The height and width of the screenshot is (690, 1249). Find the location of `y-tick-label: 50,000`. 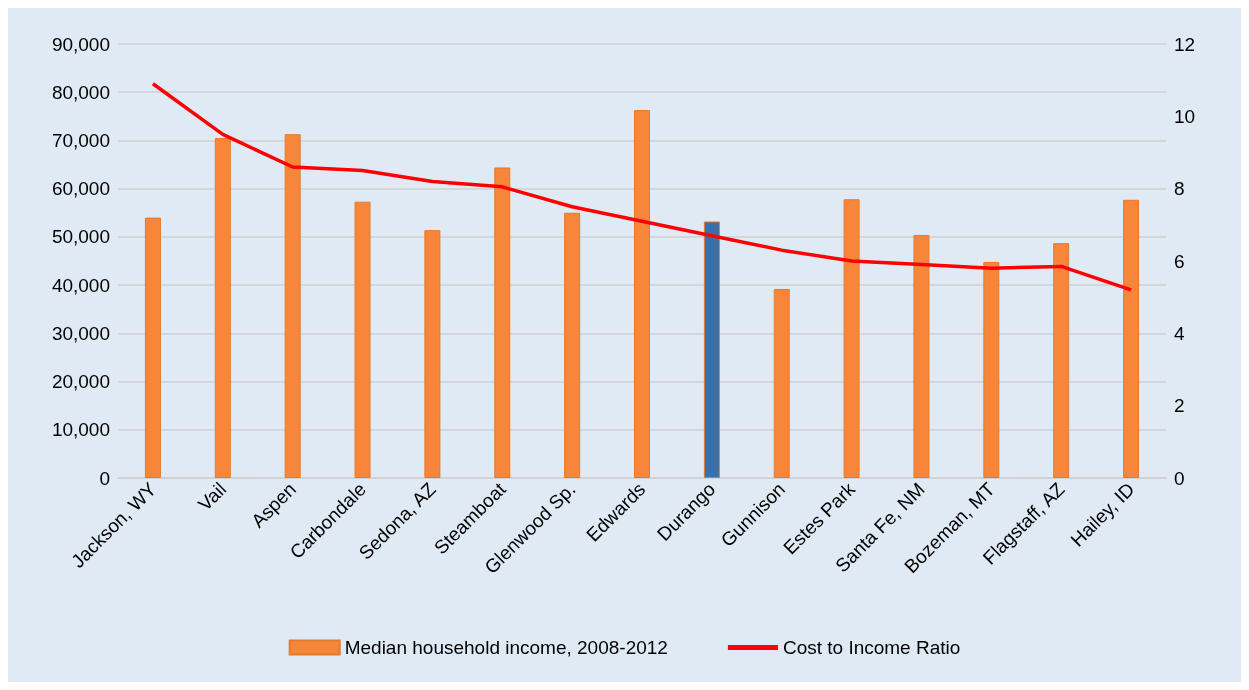

y-tick-label: 50,000 is located at coordinates (80, 237).